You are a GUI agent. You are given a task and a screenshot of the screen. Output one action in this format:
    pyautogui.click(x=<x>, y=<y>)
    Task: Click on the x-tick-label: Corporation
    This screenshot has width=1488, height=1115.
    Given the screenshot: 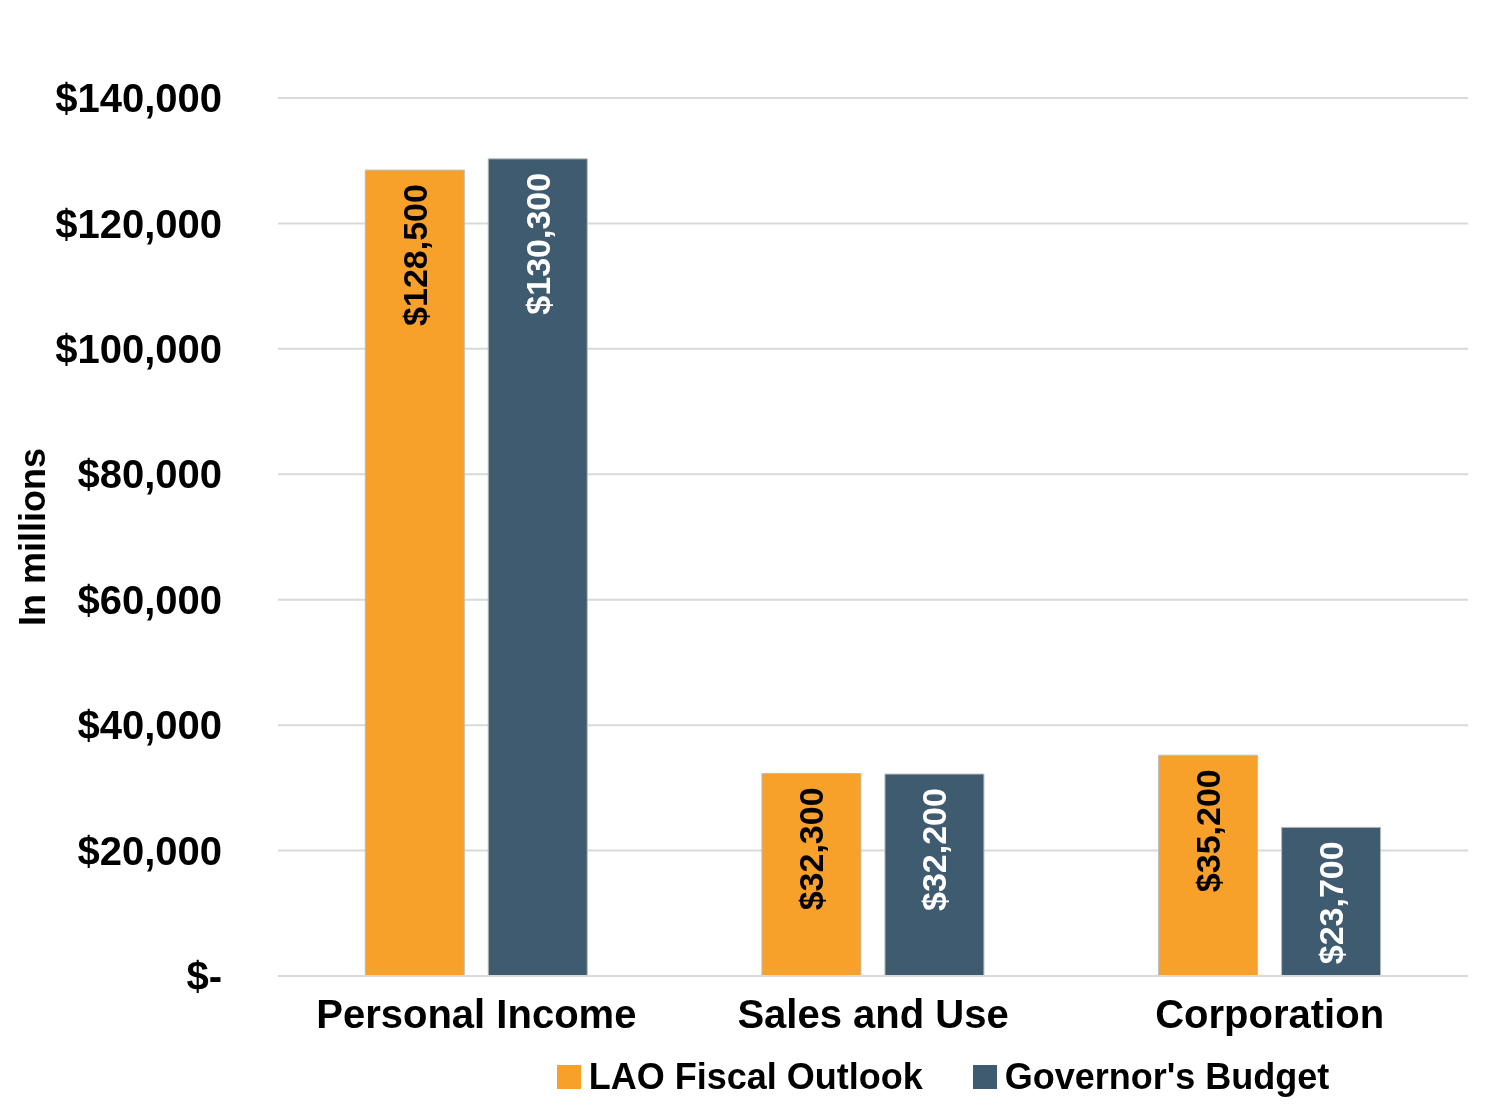 What is the action you would take?
    pyautogui.click(x=1270, y=1014)
    